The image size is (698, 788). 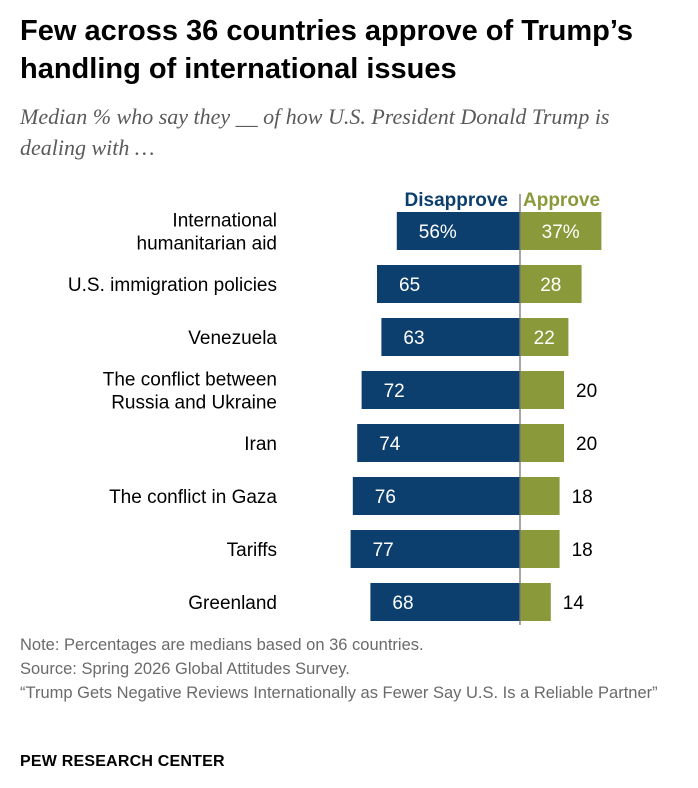 I want to click on data-label-disapprove: 63, so click(x=413, y=338).